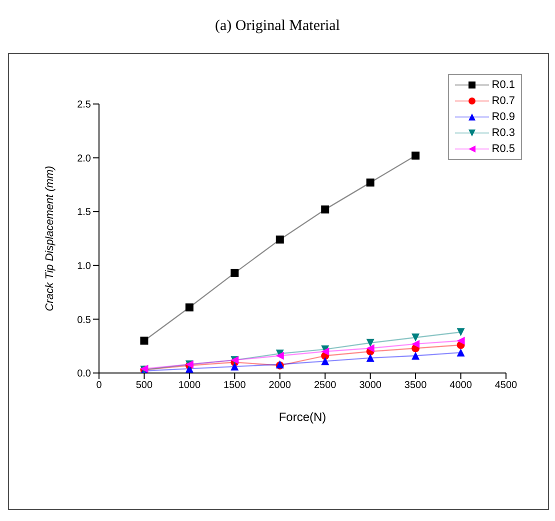  What do you see at coordinates (144, 386) in the screenshot?
I see `x-tick-label: 500` at bounding box center [144, 386].